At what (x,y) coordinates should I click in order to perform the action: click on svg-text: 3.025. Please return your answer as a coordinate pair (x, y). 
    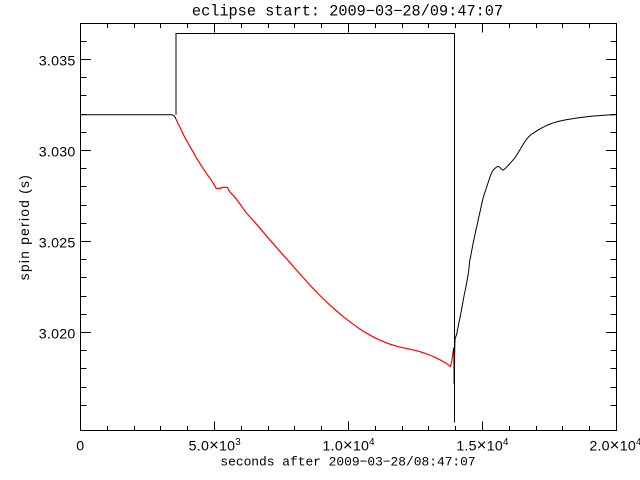
    Looking at the image, I should click on (57, 243).